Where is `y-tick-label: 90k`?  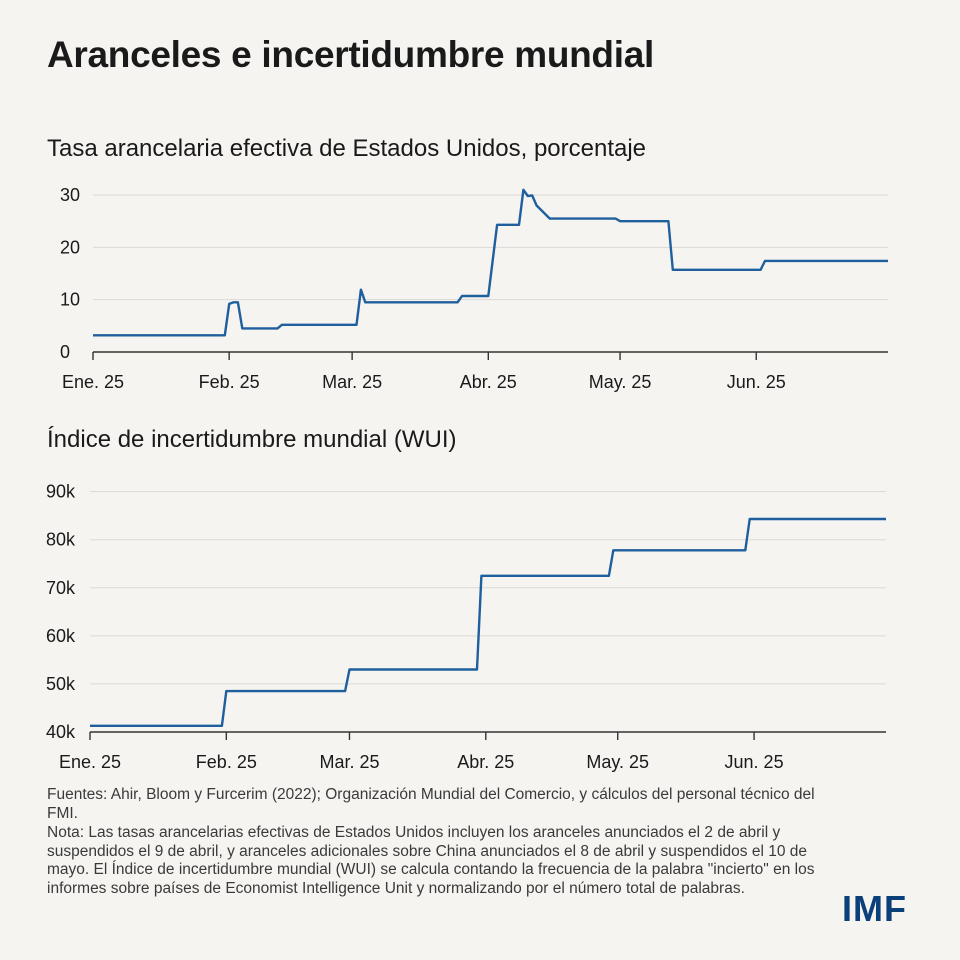
y-tick-label: 90k is located at coordinates (61, 492).